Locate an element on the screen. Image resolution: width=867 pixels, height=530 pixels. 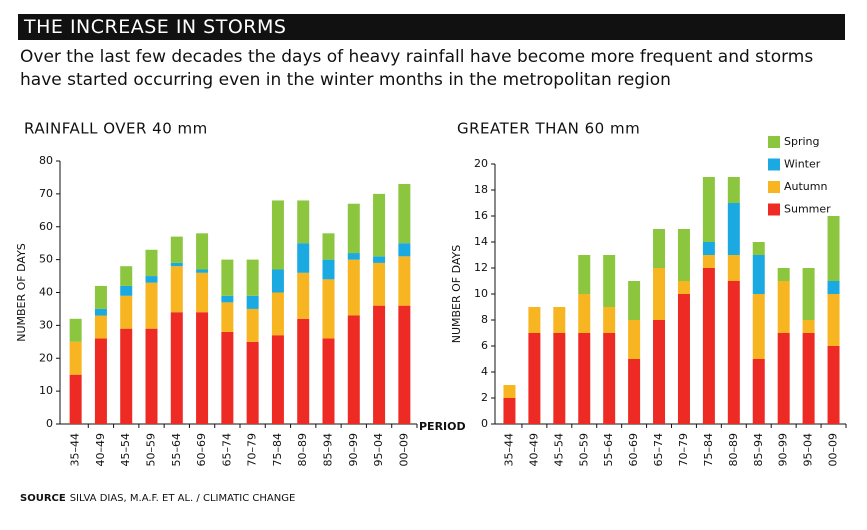
y-tick-label: 2 is located at coordinates (484, 397).